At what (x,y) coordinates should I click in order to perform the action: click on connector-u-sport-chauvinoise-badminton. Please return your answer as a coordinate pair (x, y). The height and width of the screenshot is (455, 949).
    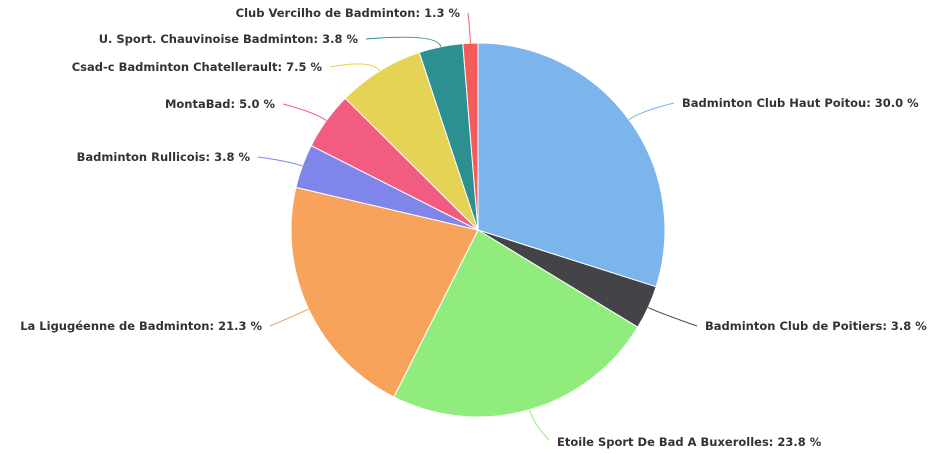
    Looking at the image, I should click on (403, 41).